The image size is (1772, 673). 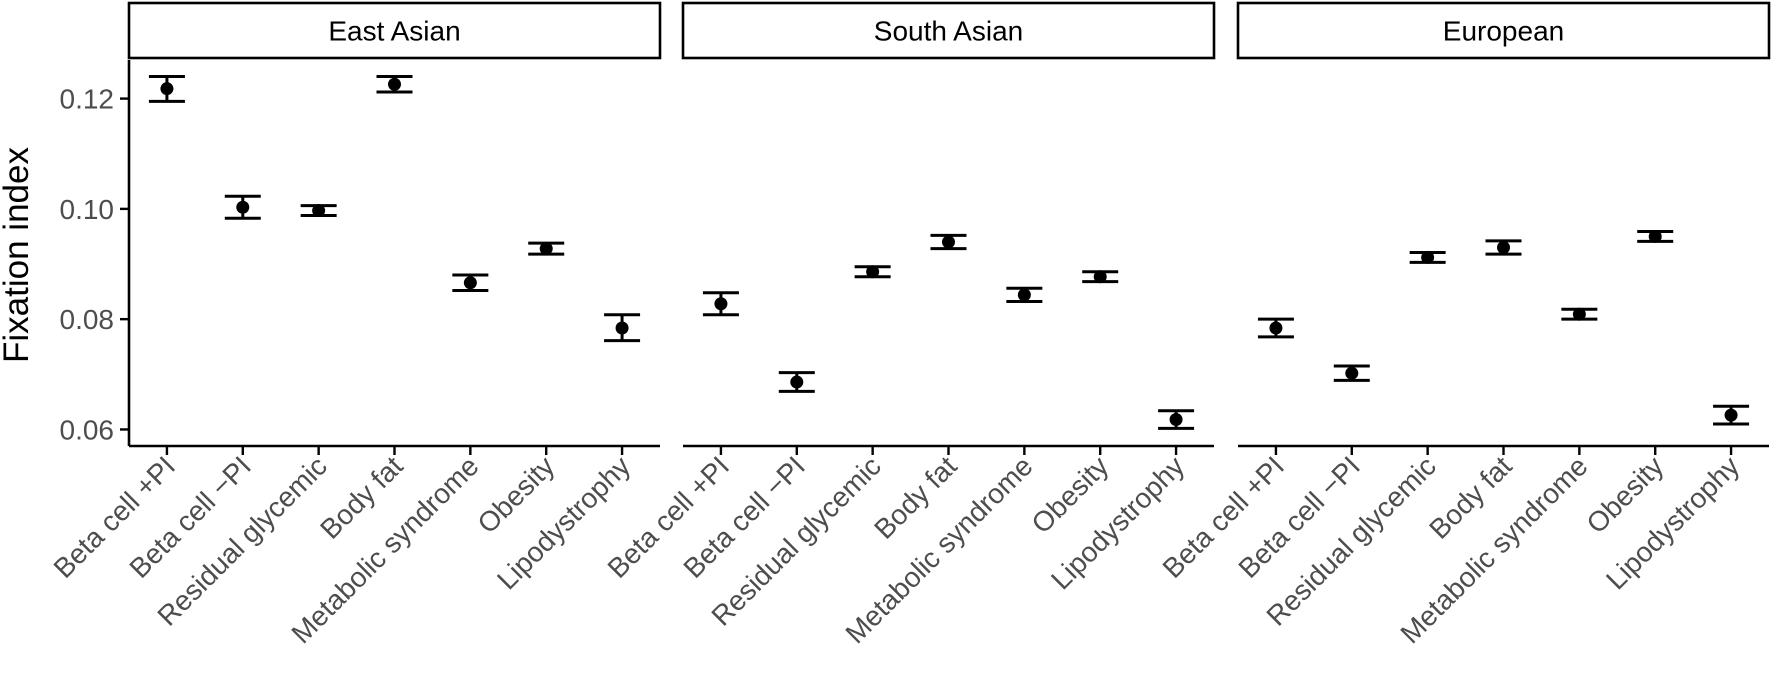 I want to click on y-tick-label: 0.08, so click(x=87, y=319).